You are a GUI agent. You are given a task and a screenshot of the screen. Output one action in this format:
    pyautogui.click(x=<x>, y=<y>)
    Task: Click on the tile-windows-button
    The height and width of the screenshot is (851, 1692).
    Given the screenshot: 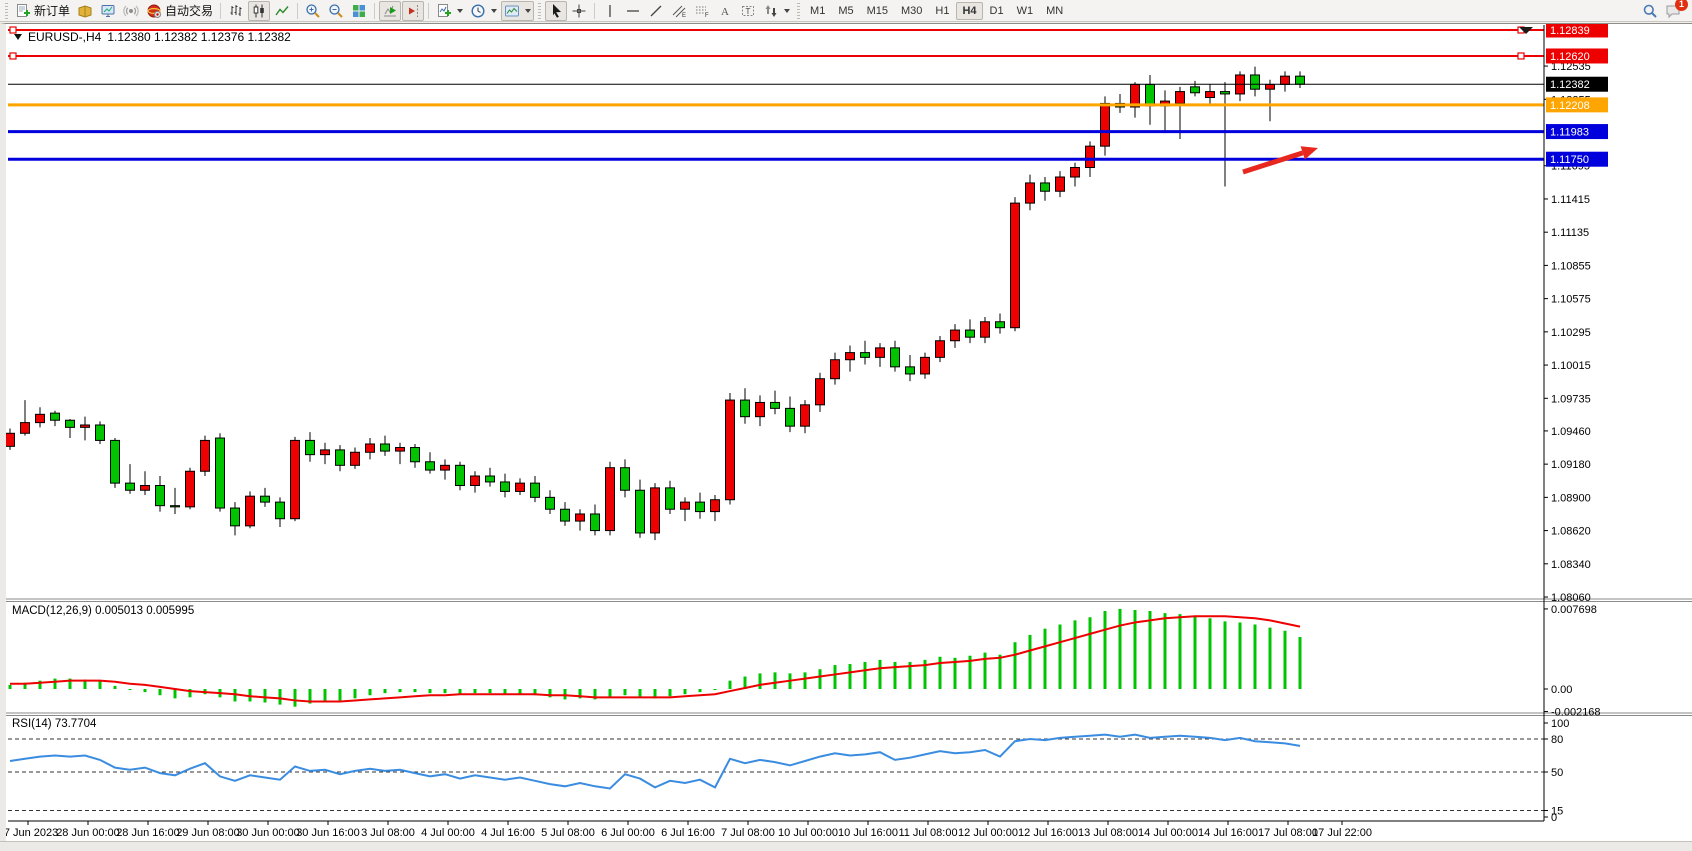 What is the action you would take?
    pyautogui.click(x=359, y=11)
    